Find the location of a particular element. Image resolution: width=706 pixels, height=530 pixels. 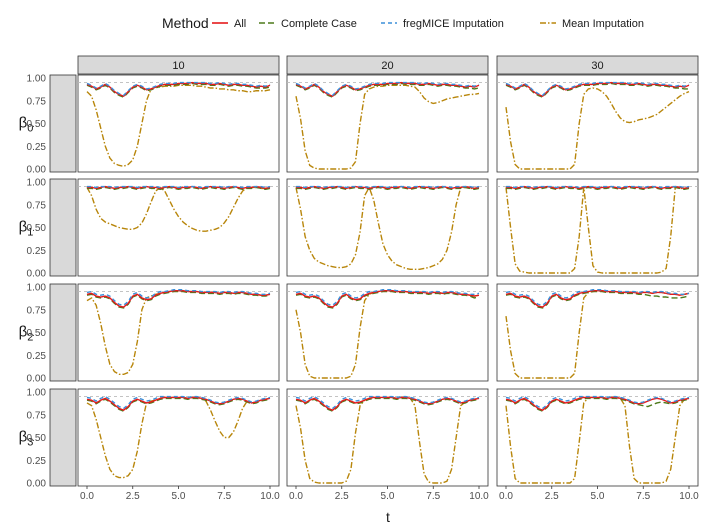

x-tick-label: 10.0 is located at coordinates (689, 496).